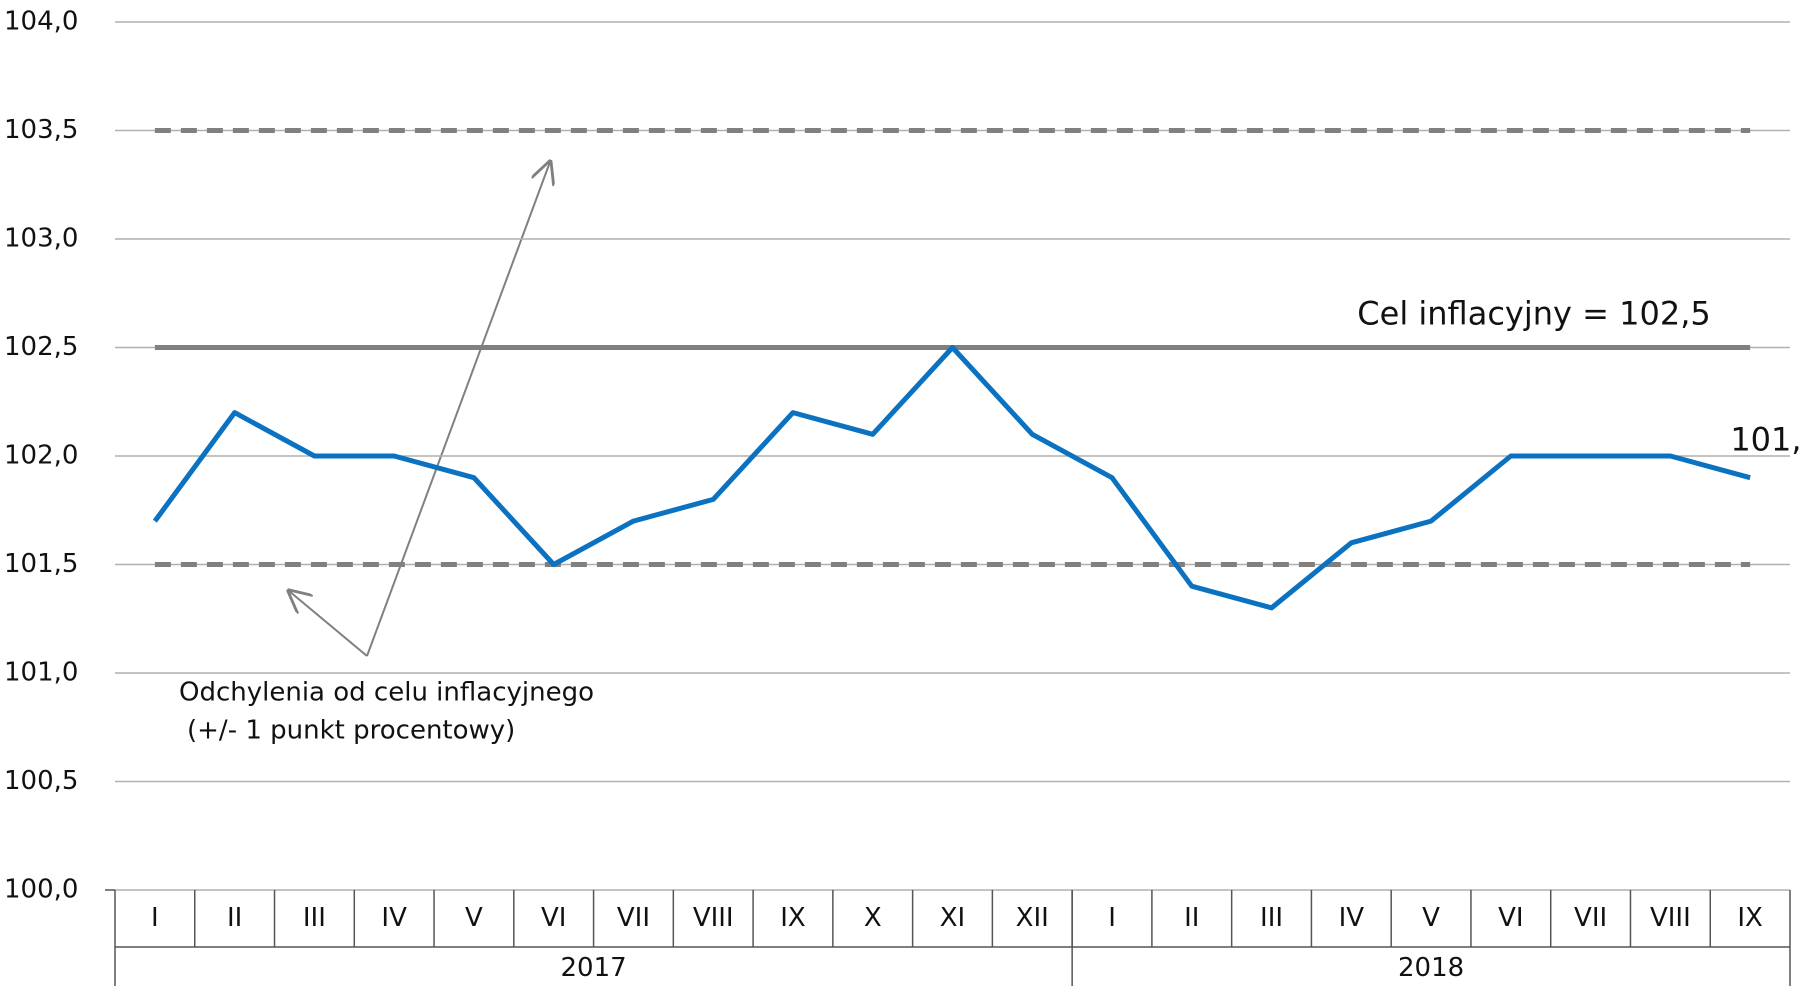  I want to click on y-tick-label: 100,5, so click(41, 781).